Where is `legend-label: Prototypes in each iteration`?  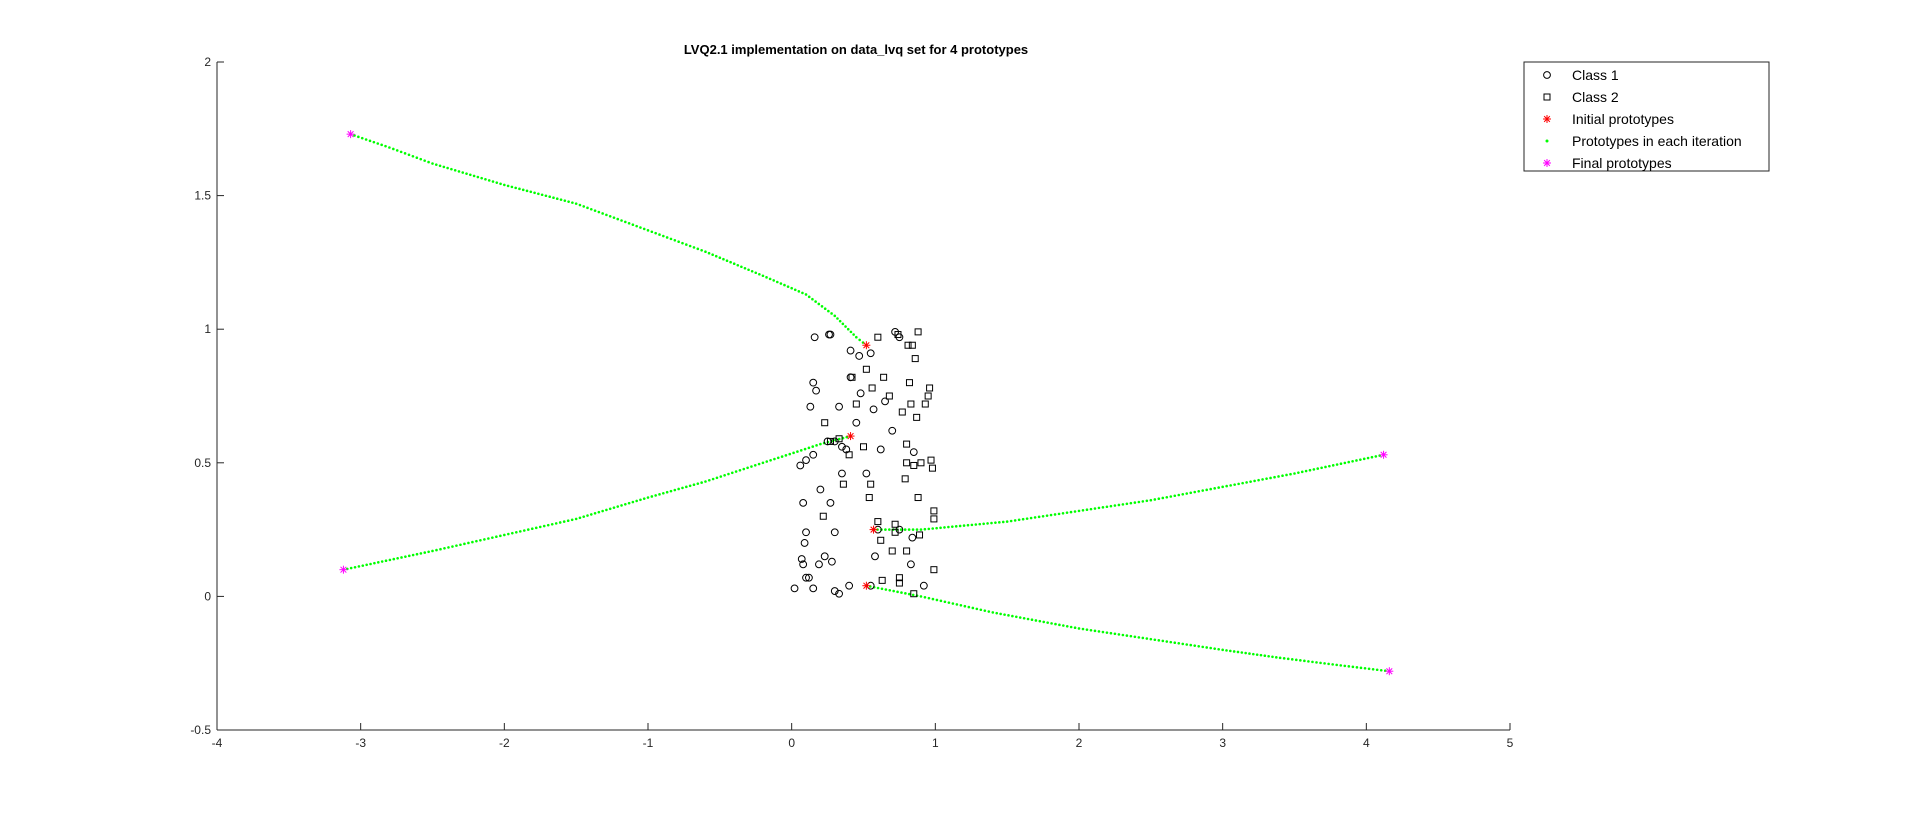 legend-label: Prototypes in each iteration is located at coordinates (1657, 141).